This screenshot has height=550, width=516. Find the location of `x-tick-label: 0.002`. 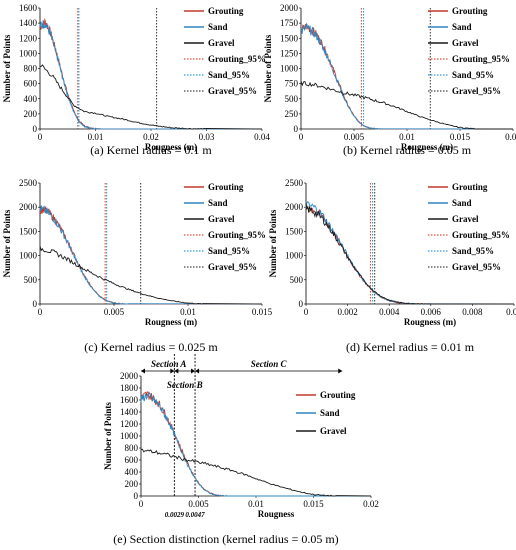

x-tick-label: 0.002 is located at coordinates (347, 312).